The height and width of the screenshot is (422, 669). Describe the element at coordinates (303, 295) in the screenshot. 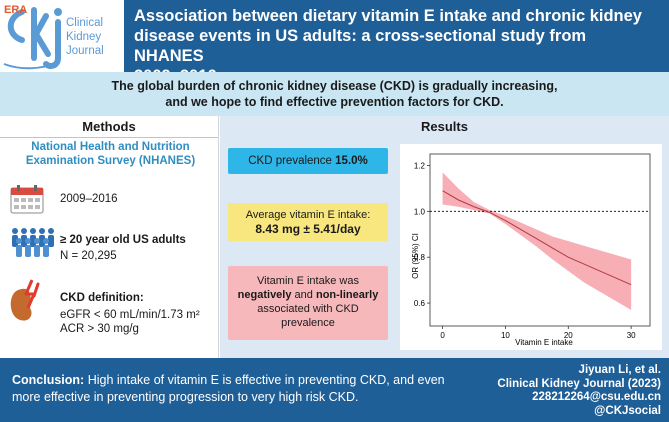

I see `finding-and: and` at that location.